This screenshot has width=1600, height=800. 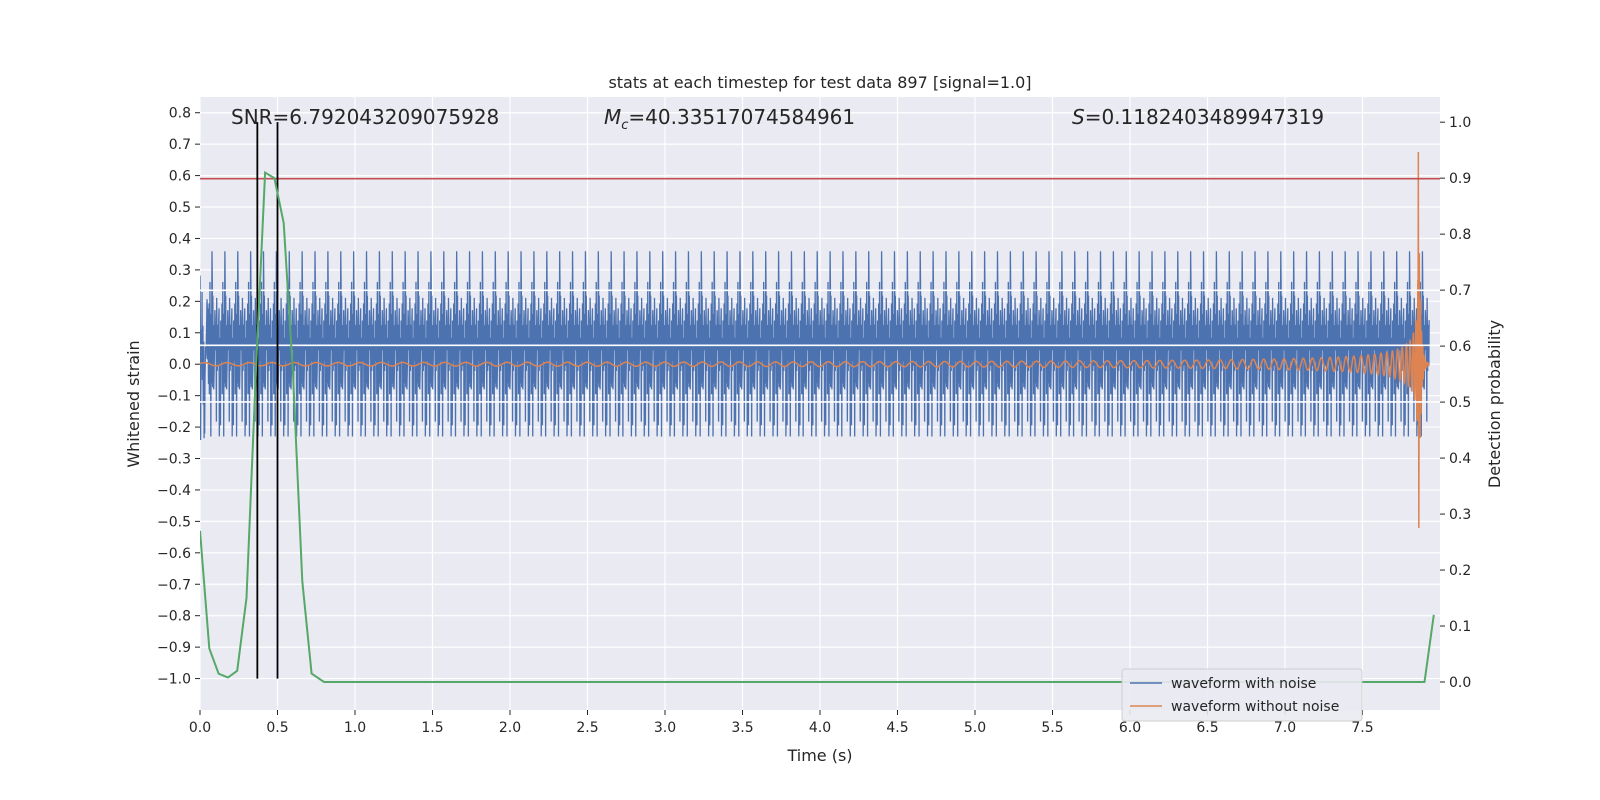 What do you see at coordinates (612, 117) in the screenshot?
I see `chirp-mass-symbol: M` at bounding box center [612, 117].